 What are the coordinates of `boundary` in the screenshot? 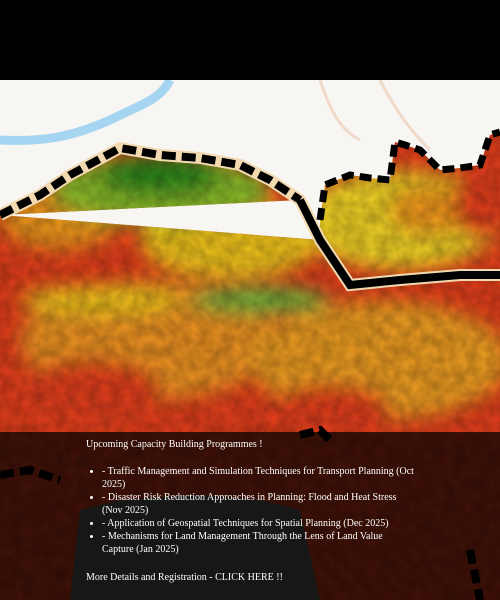 It's located at (151, 181).